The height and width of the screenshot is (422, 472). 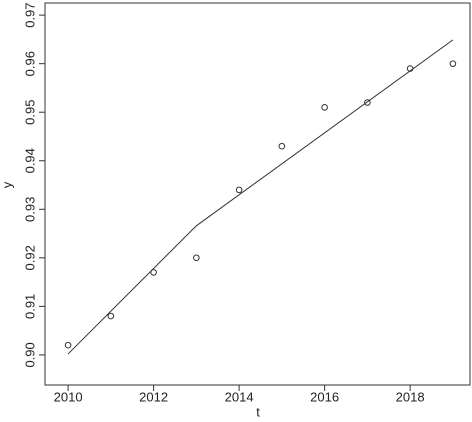 What do you see at coordinates (410, 396) in the screenshot?
I see `x-tick-label: 2018` at bounding box center [410, 396].